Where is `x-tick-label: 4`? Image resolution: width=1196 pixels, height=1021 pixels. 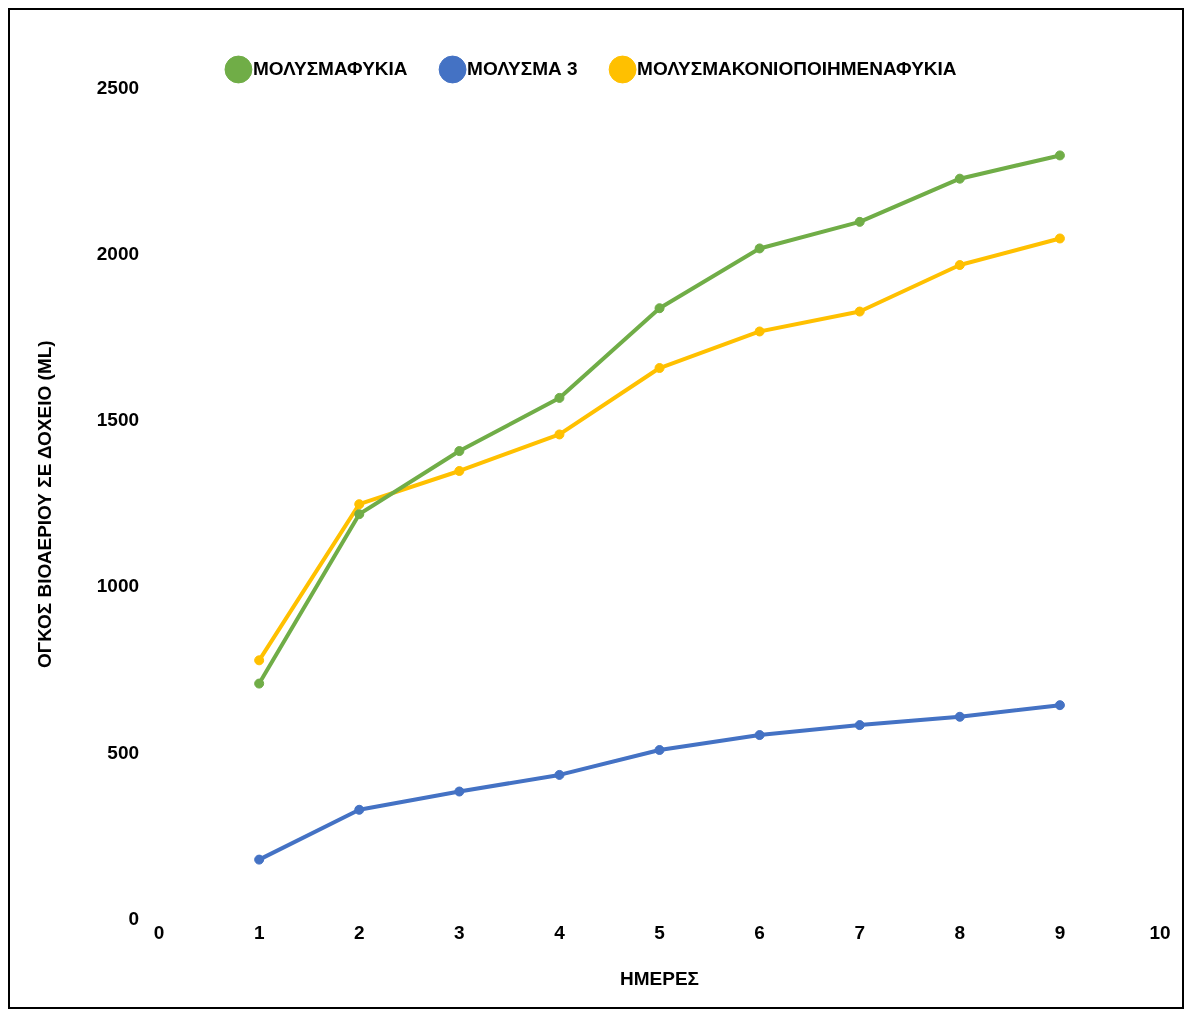
x-tick-label: 4 is located at coordinates (560, 933).